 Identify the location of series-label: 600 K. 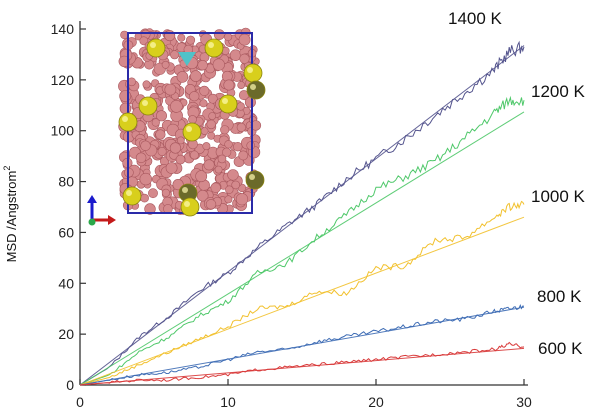
(560, 348).